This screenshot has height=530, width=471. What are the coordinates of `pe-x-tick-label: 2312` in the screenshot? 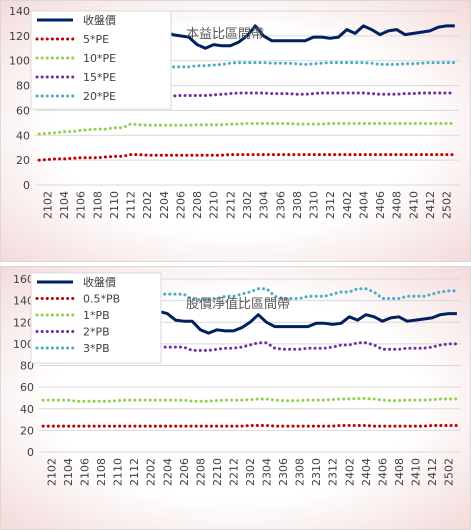 It's located at (330, 205).